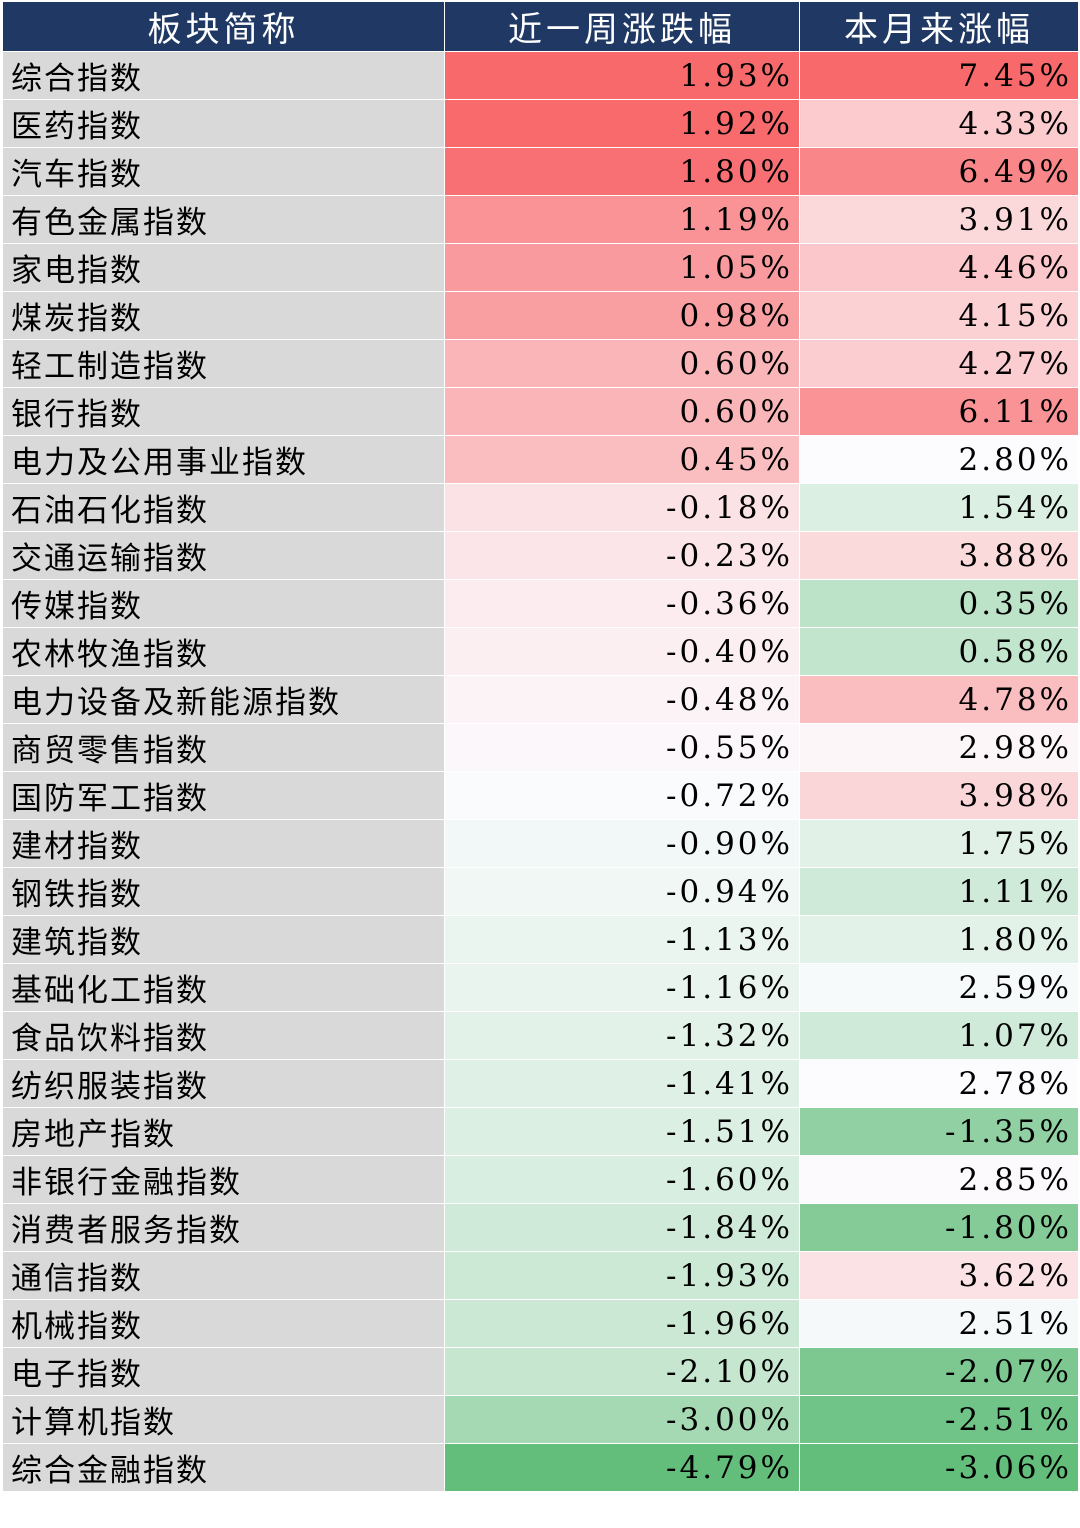  Describe the element at coordinates (622, 1083) in the screenshot. I see `weekly-change-cell: -1.41%` at that location.